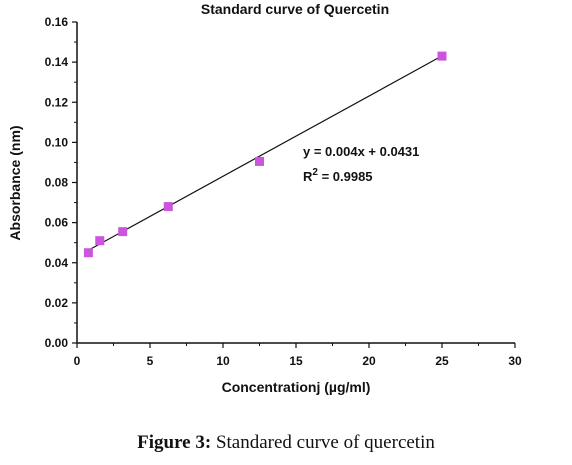  Describe the element at coordinates (315, 172) in the screenshot. I see `r-squared-exponent: 2` at that location.